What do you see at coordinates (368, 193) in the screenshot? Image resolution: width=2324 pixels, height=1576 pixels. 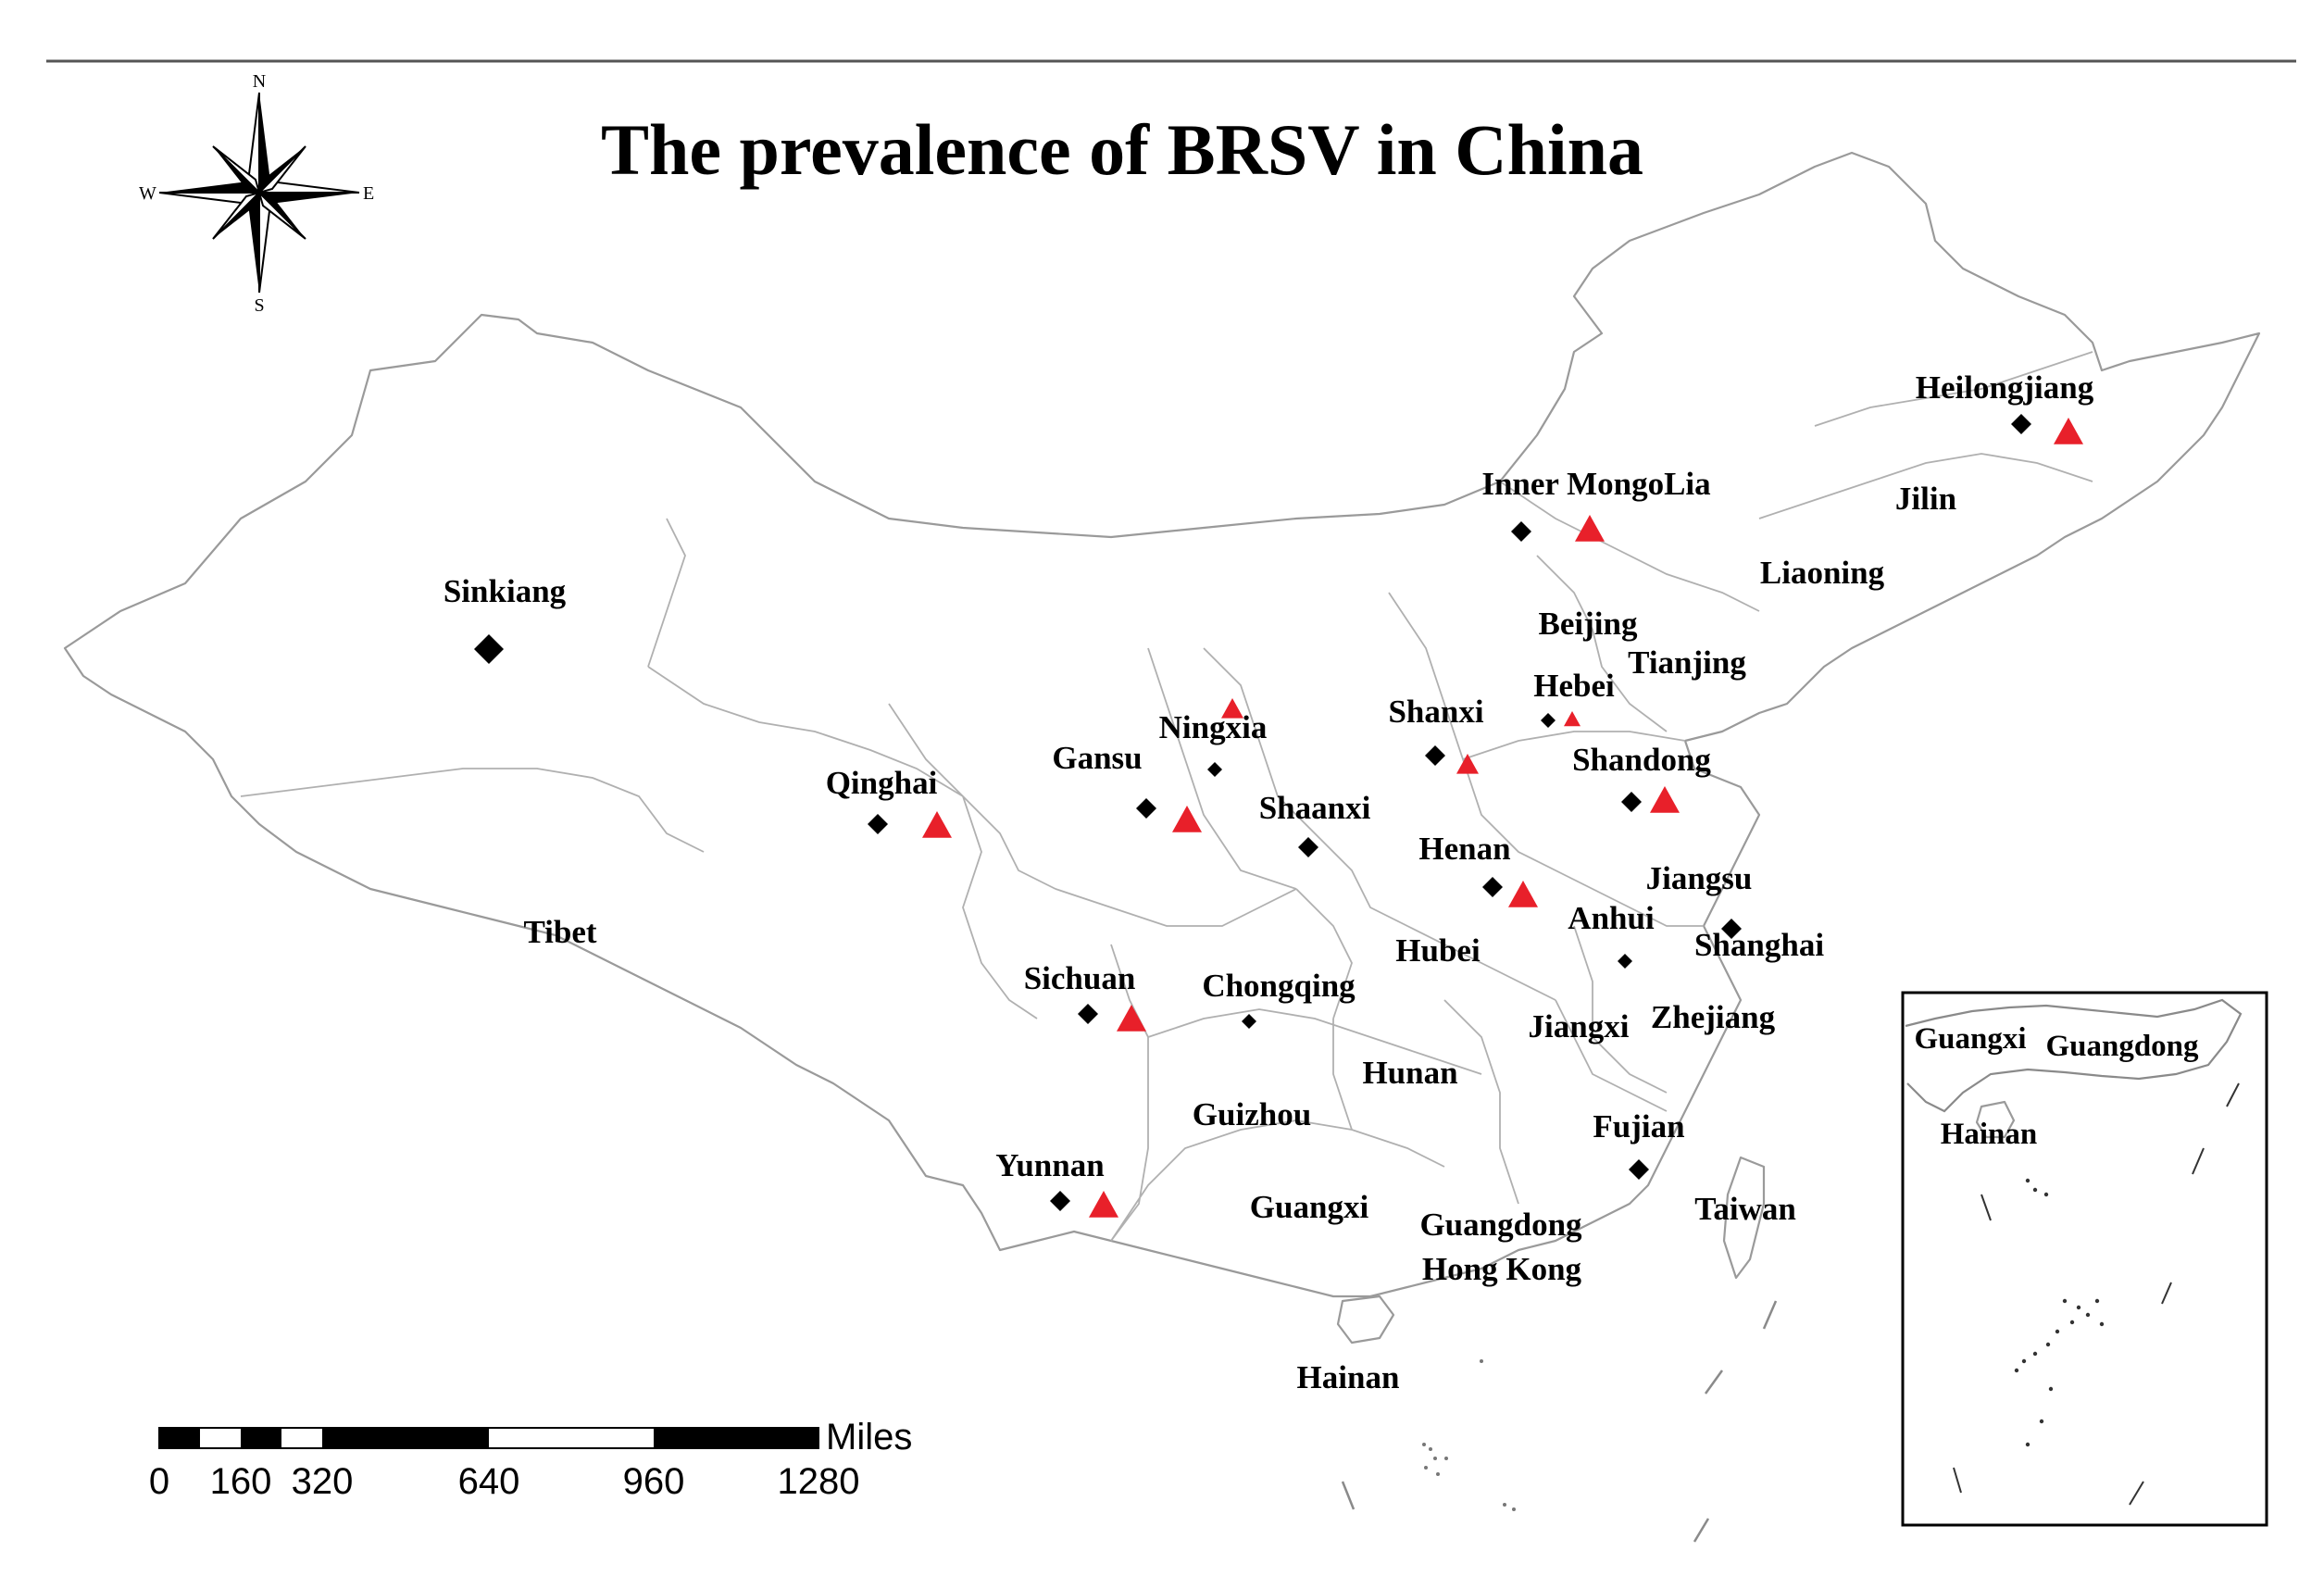 I see `compass-e: E` at bounding box center [368, 193].